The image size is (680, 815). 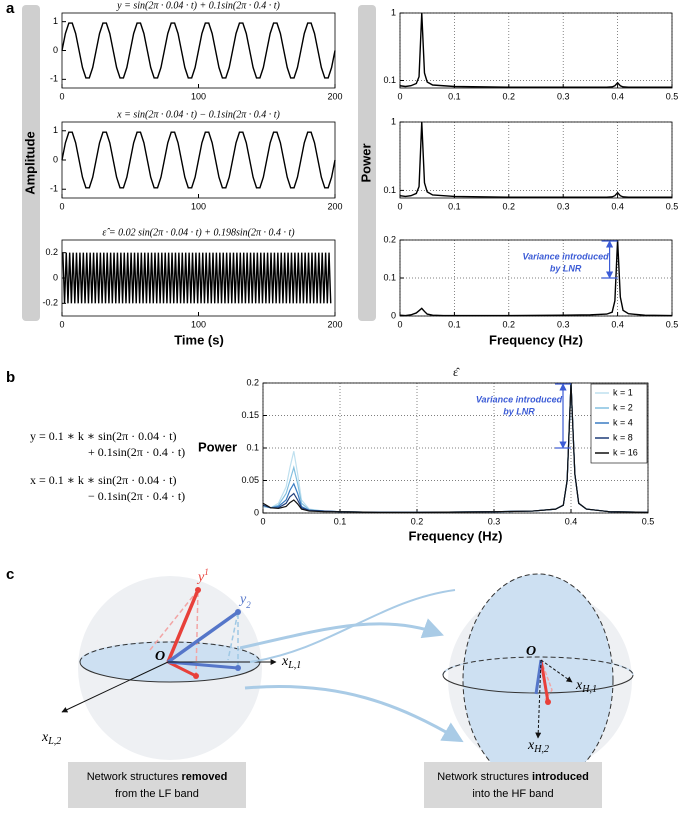 What do you see at coordinates (157, 794) in the screenshot?
I see `caption: from the LF band` at bounding box center [157, 794].